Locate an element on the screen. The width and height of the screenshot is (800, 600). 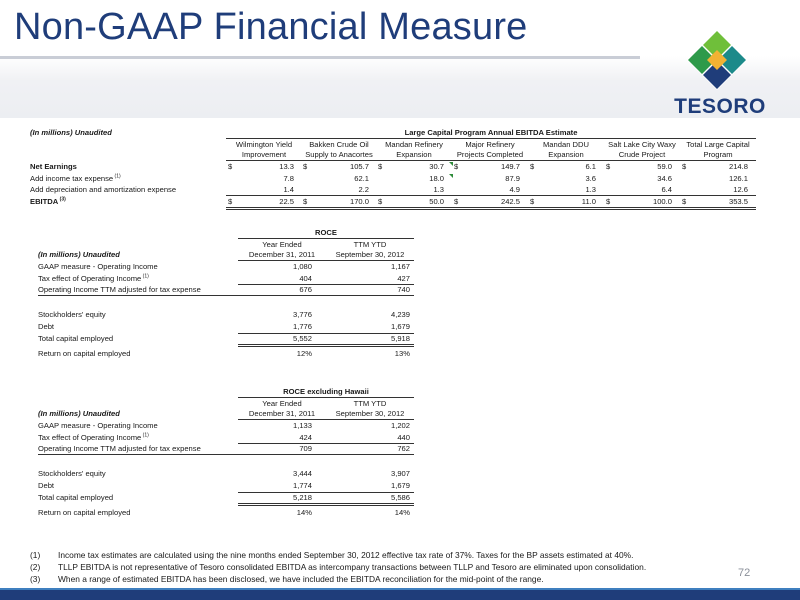
column-header: December 31, 2011 is located at coordinates (282, 254).